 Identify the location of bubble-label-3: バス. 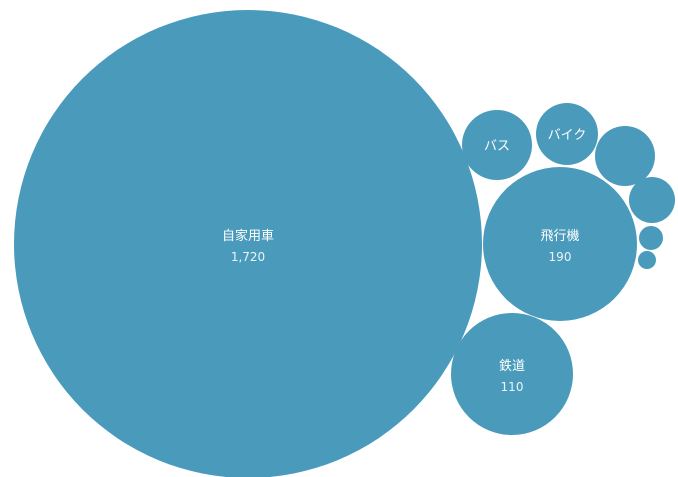
(497, 146).